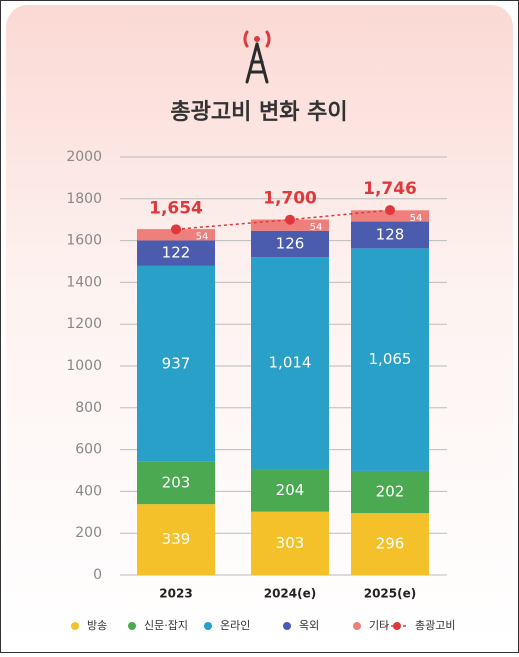  What do you see at coordinates (166, 625) in the screenshot?
I see `legend-label: 신문·잡지` at bounding box center [166, 625].